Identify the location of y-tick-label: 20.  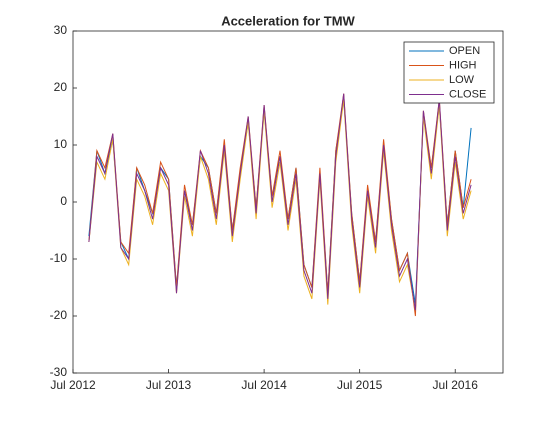
(61, 87).